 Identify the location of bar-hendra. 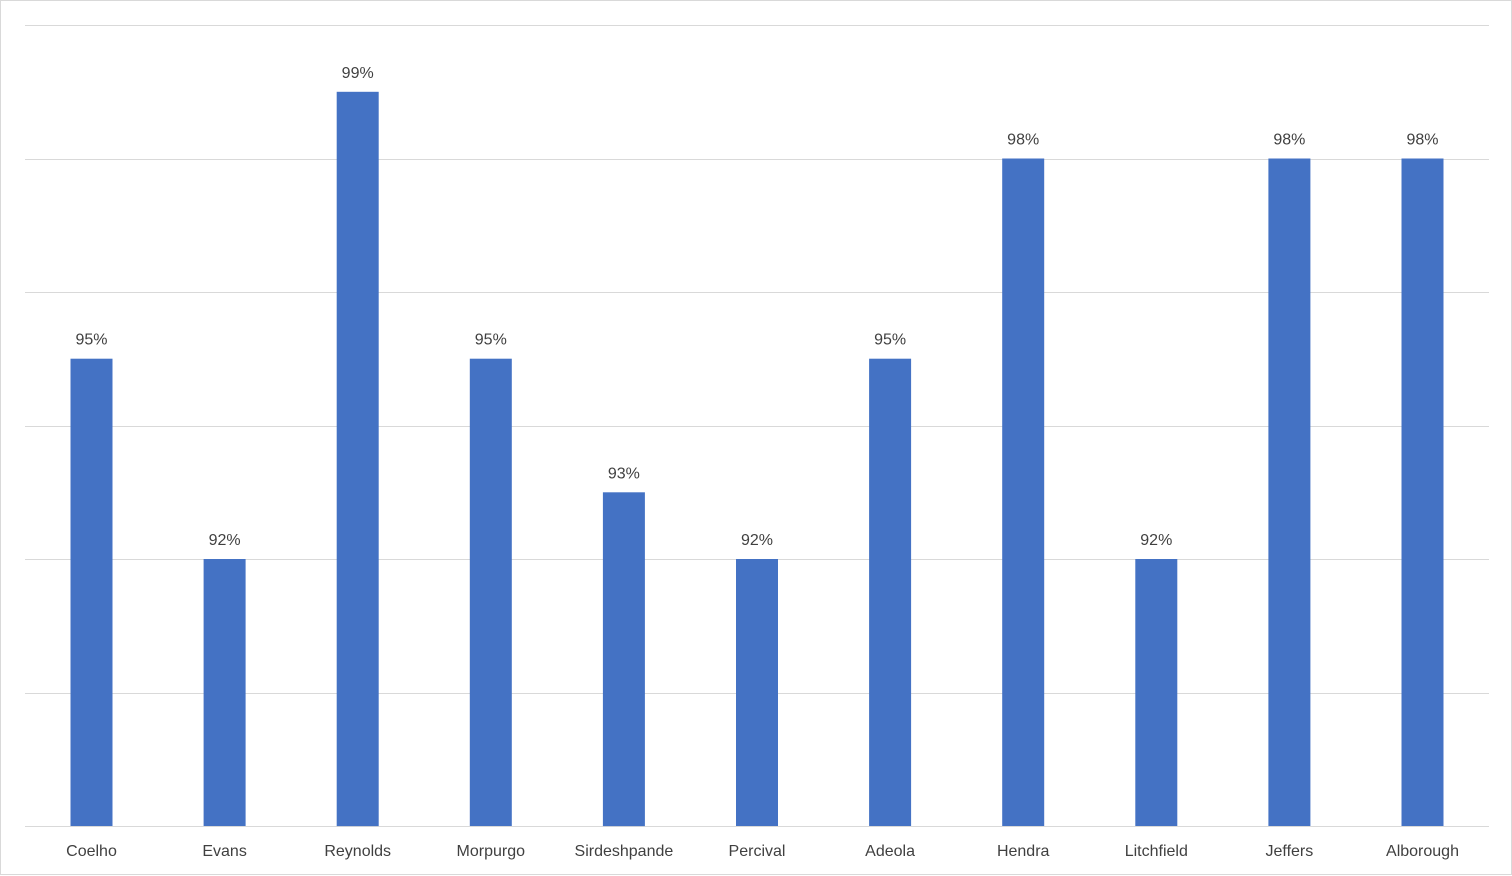
(1023, 492).